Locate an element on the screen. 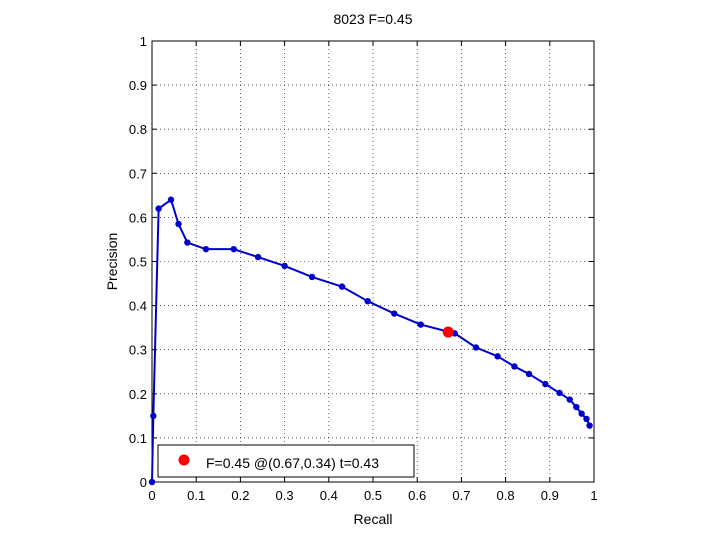  x-tick-label: 1 is located at coordinates (593, 495).